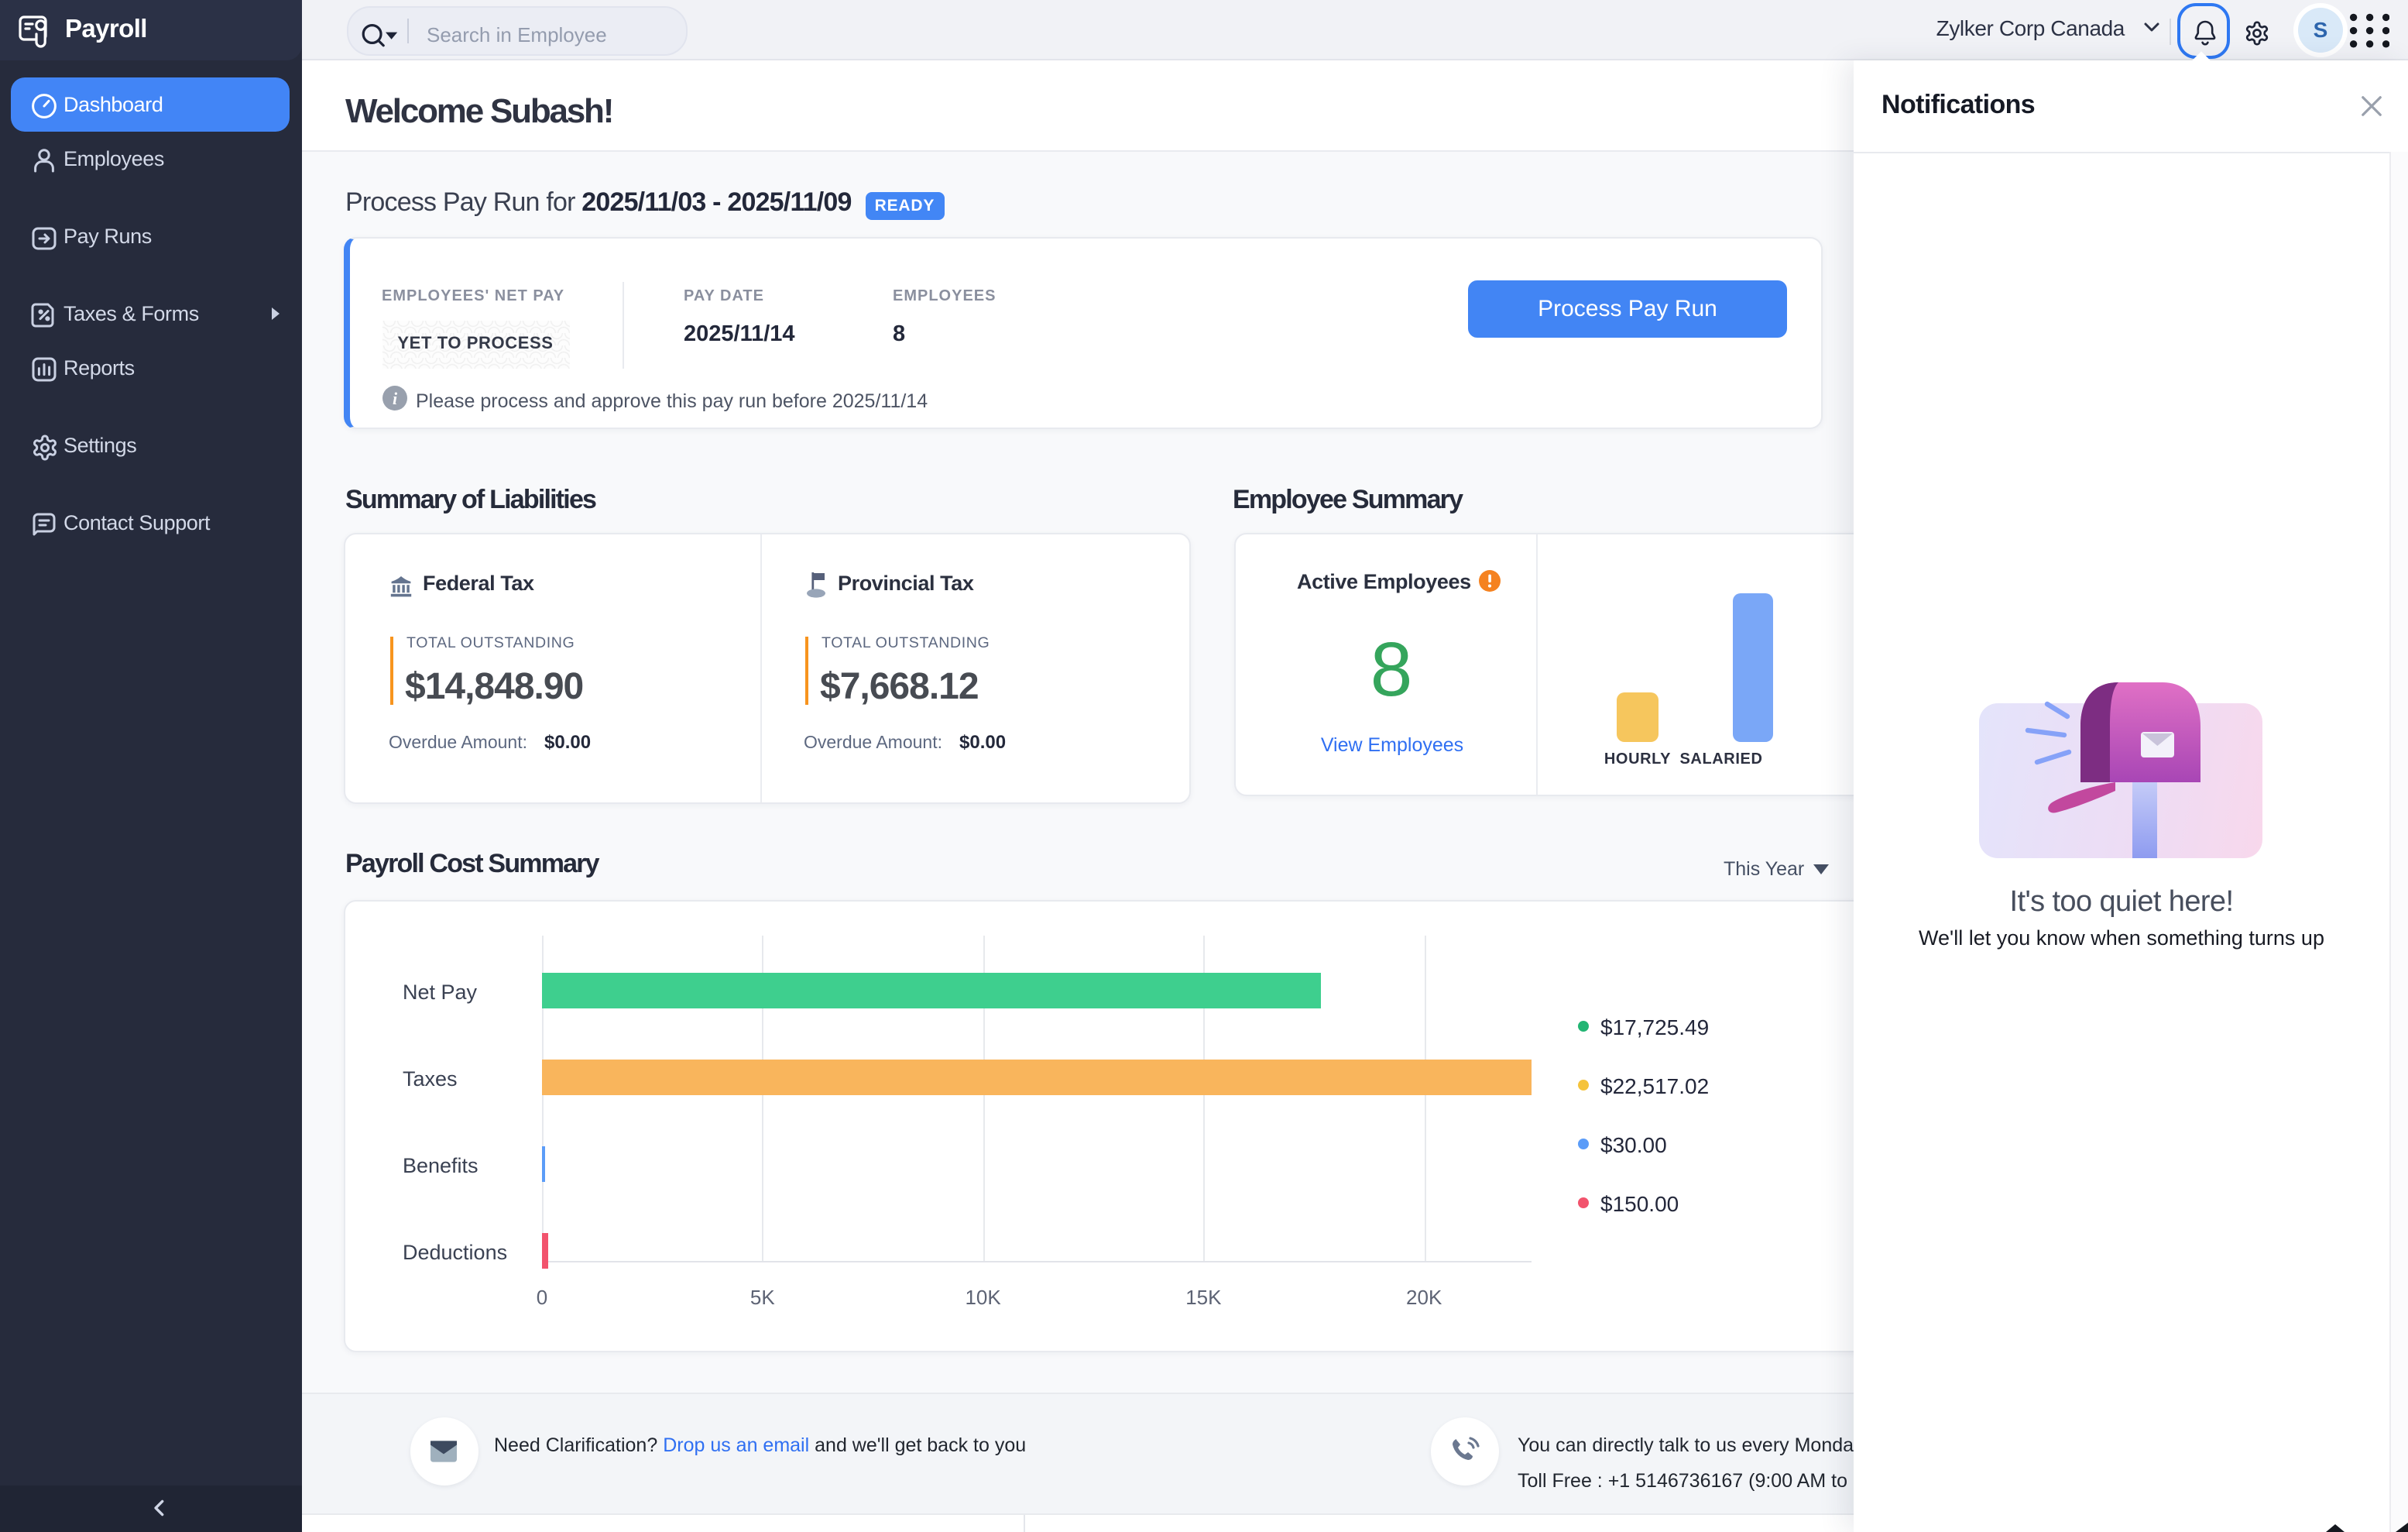  Describe the element at coordinates (394, 399) in the screenshot. I see `svg-text: i` at that location.